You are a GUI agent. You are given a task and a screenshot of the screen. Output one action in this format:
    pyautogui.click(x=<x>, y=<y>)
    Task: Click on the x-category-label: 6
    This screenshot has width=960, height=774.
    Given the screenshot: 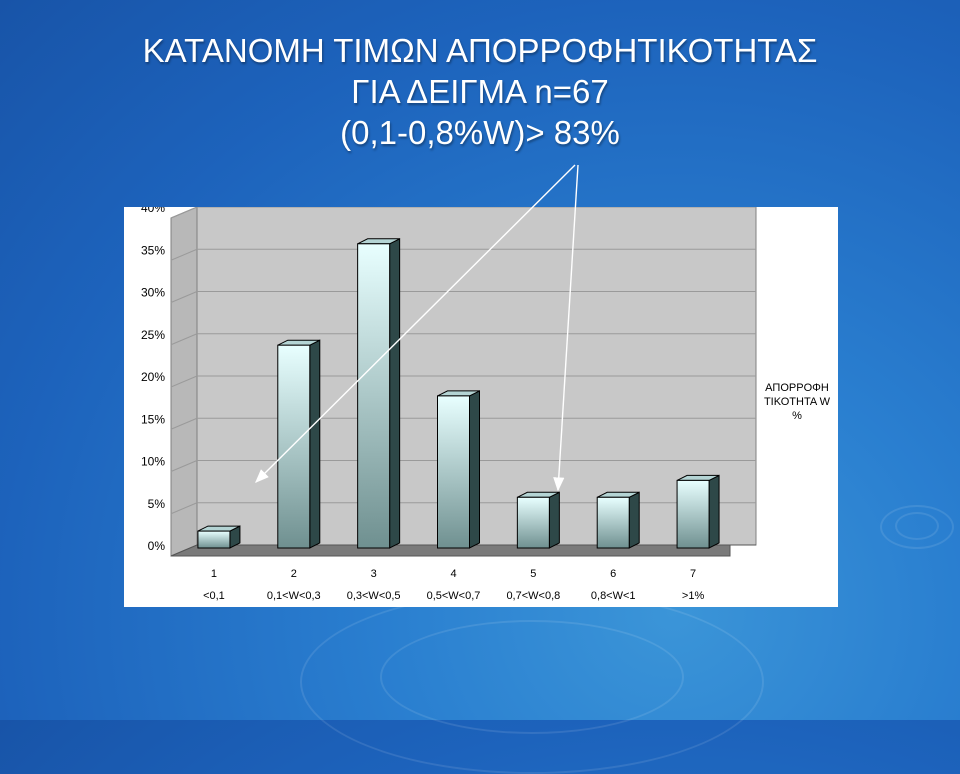 What is the action you would take?
    pyautogui.click(x=613, y=574)
    